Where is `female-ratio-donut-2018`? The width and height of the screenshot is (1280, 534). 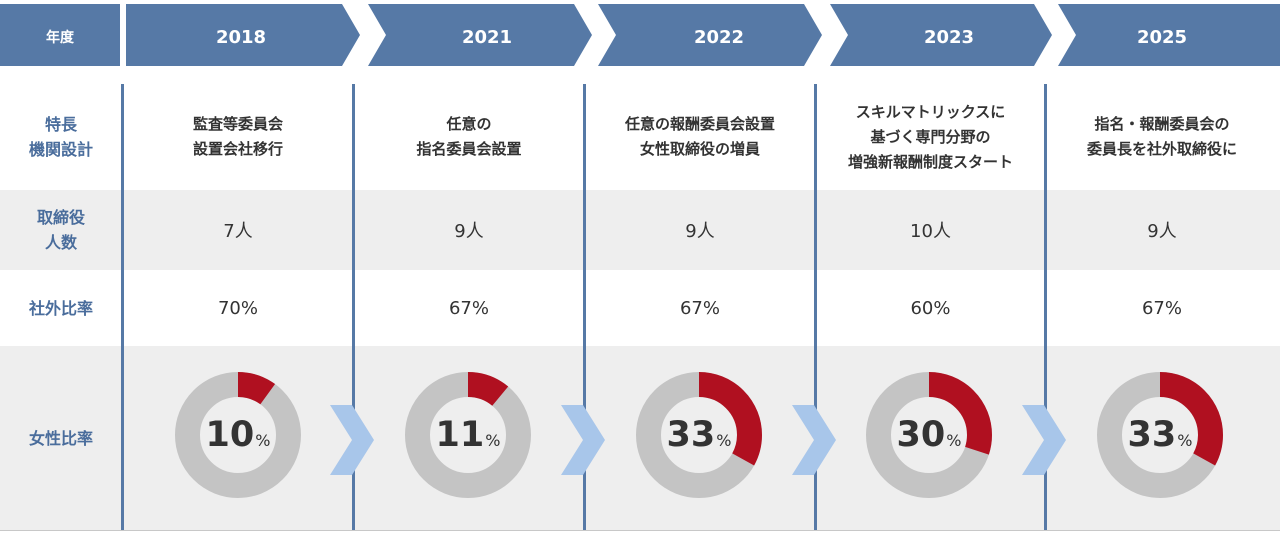
female-ratio-donut-2018 is located at coordinates (238, 435).